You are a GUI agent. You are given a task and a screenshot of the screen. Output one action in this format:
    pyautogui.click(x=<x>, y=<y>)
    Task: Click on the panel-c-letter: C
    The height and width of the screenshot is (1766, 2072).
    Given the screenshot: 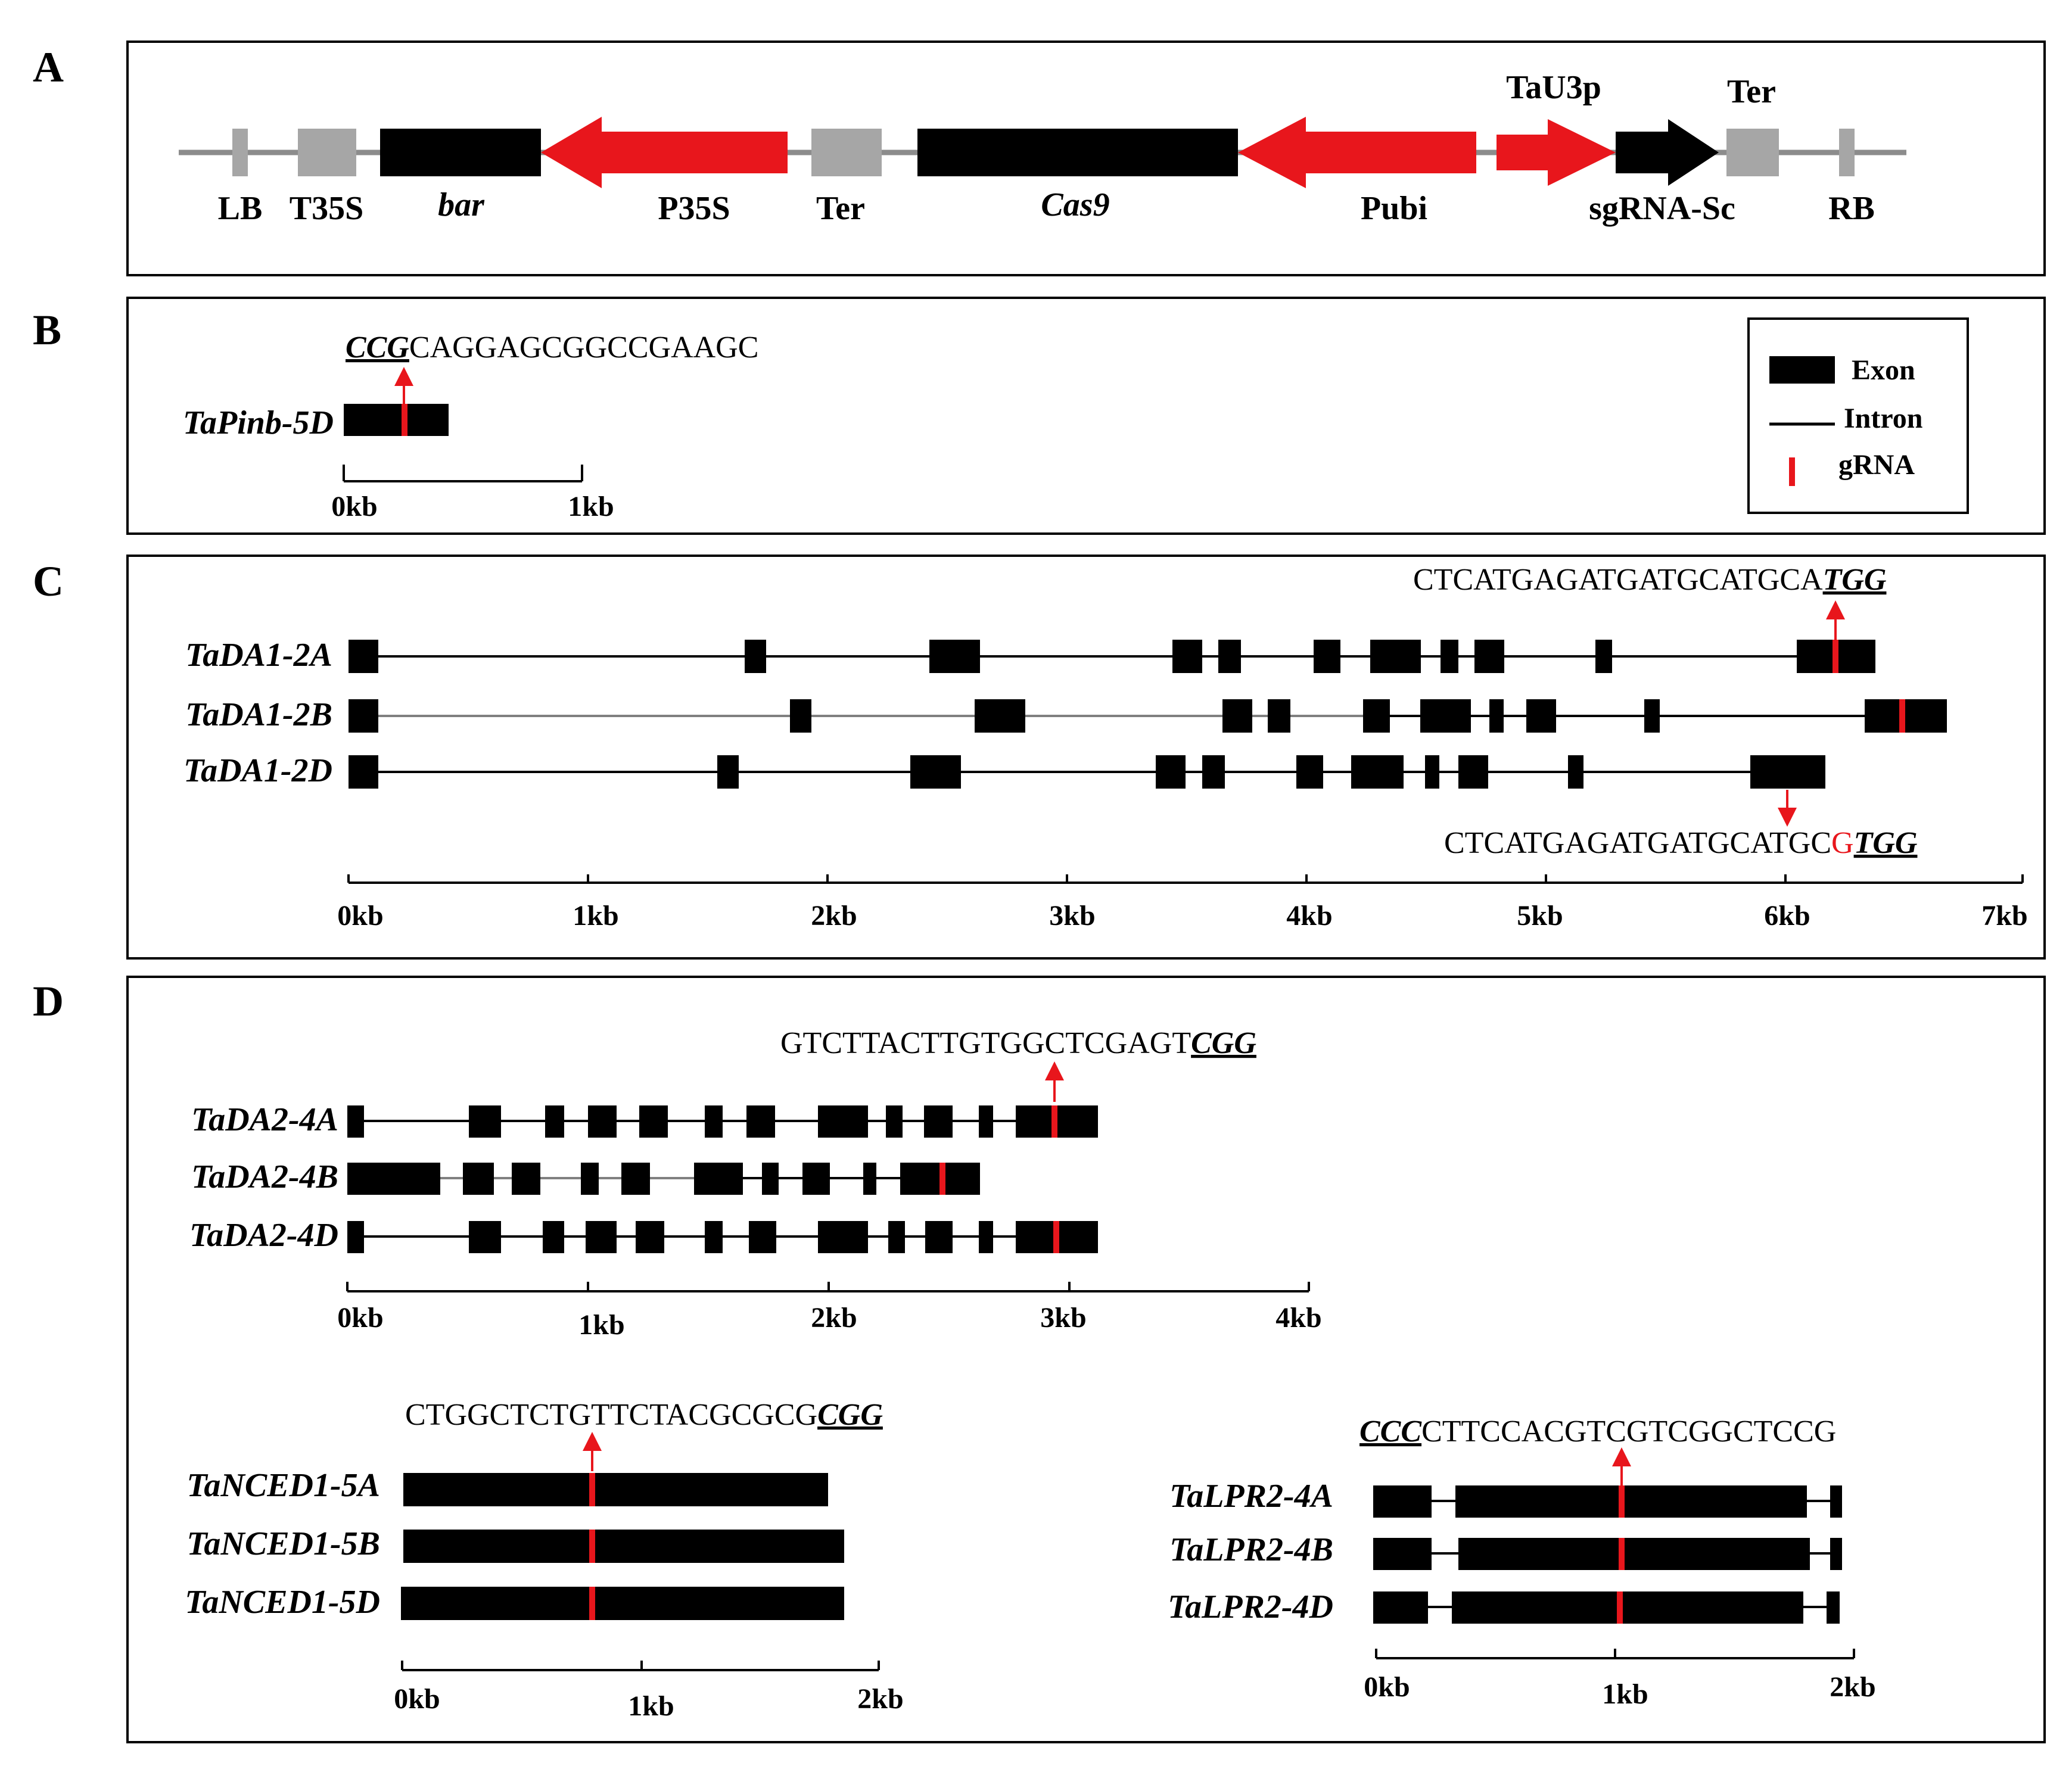 What is the action you would take?
    pyautogui.click(x=48, y=581)
    